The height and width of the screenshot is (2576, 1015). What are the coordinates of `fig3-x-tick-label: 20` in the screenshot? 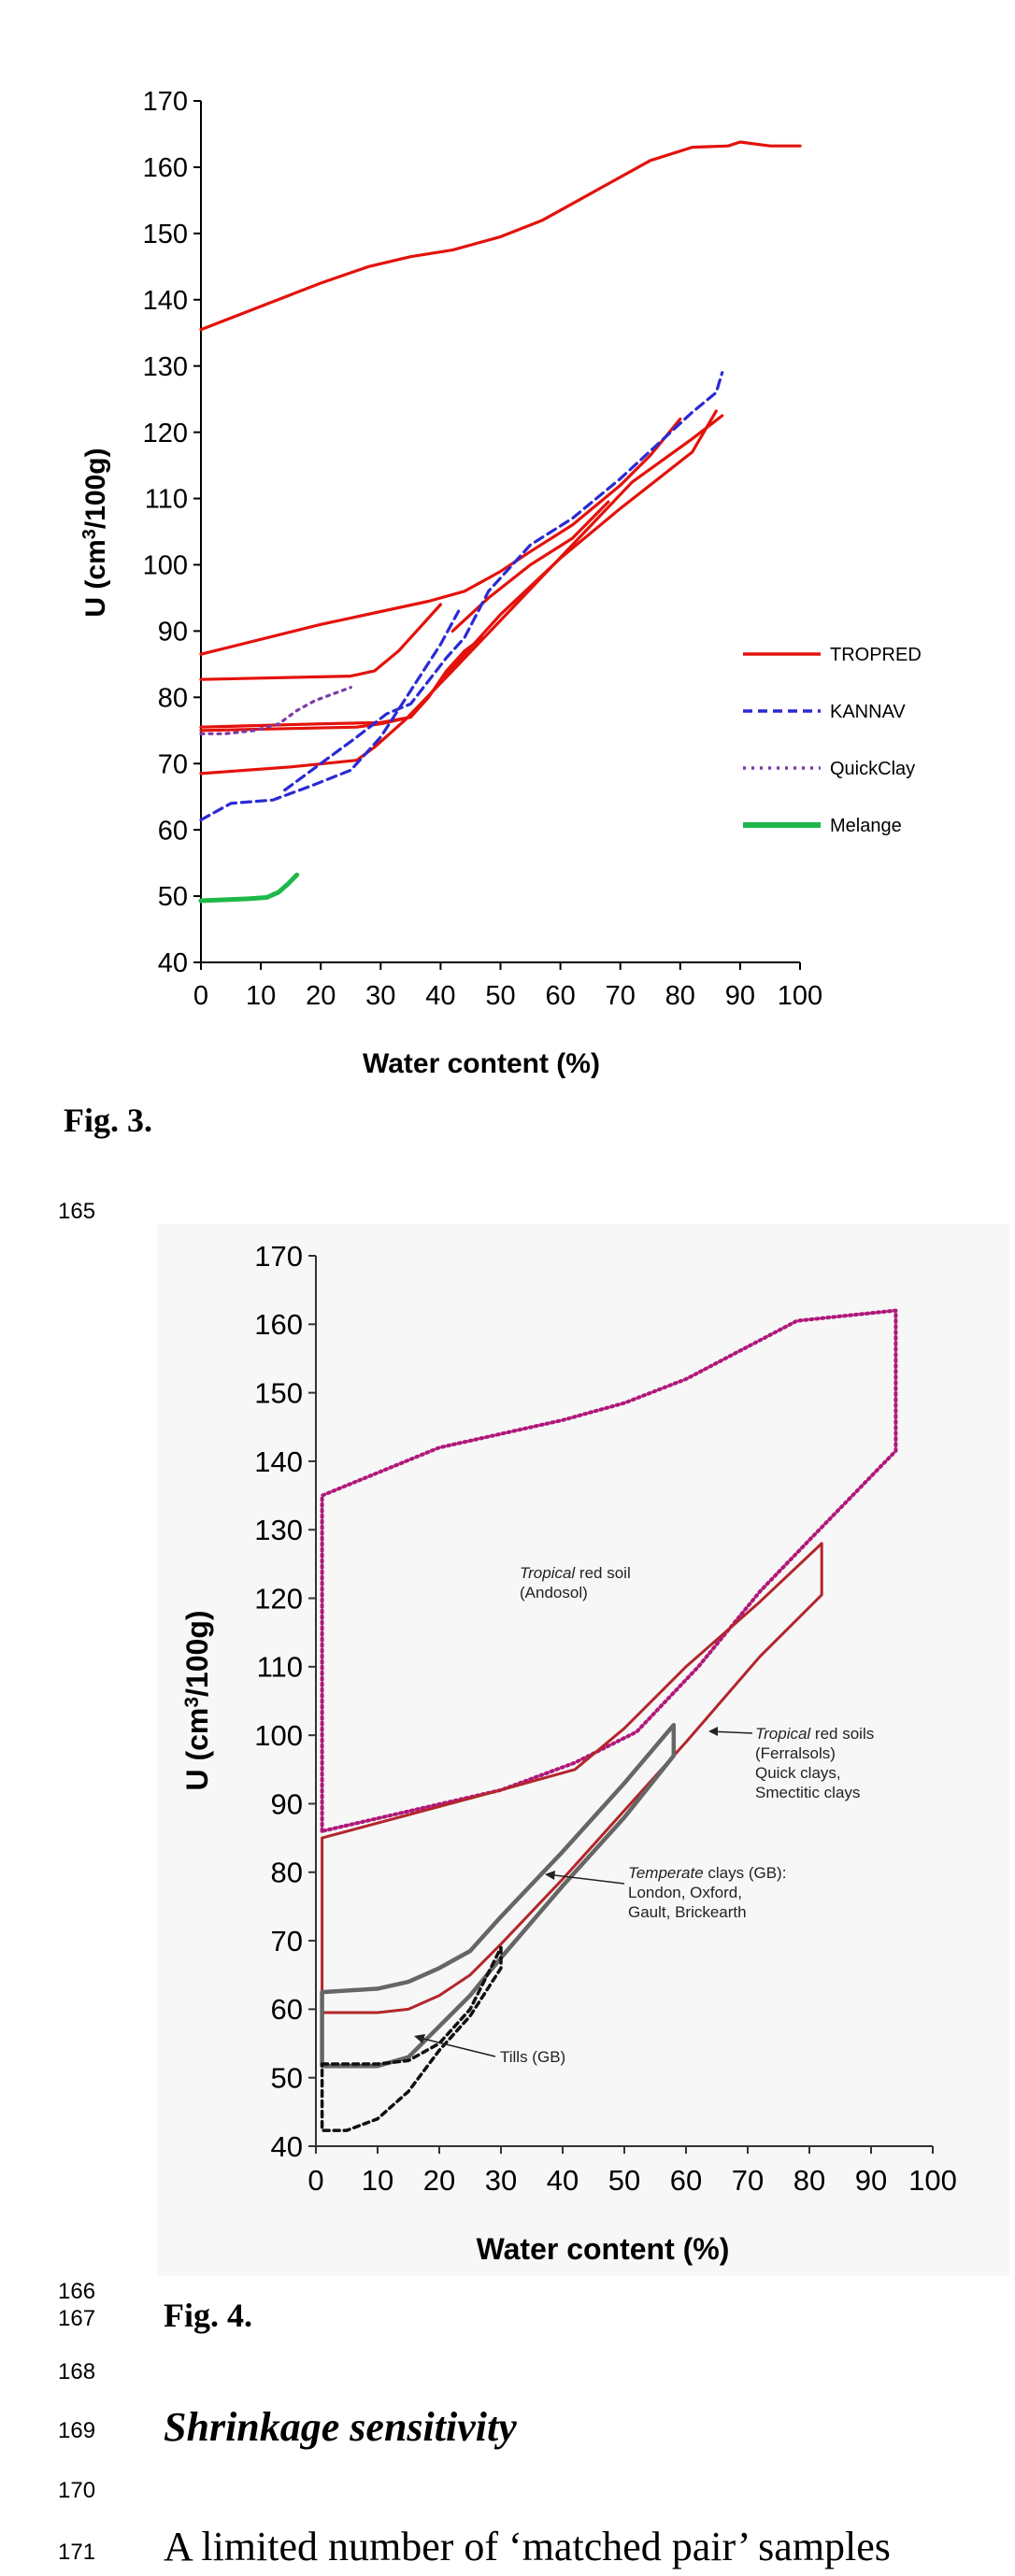 It's located at (321, 996).